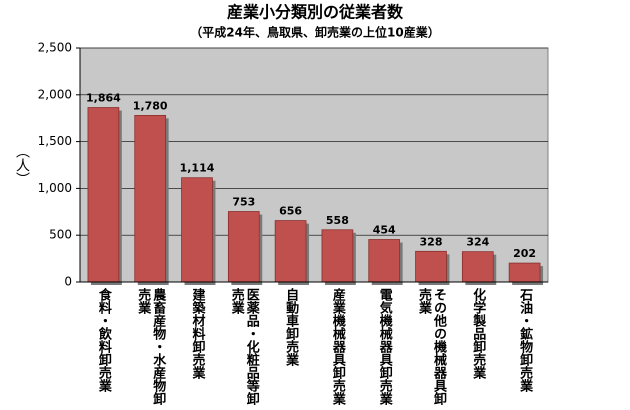 Image resolution: width=630 pixels, height=410 pixels. Describe the element at coordinates (290, 211) in the screenshot. I see `value-label: 656` at that location.